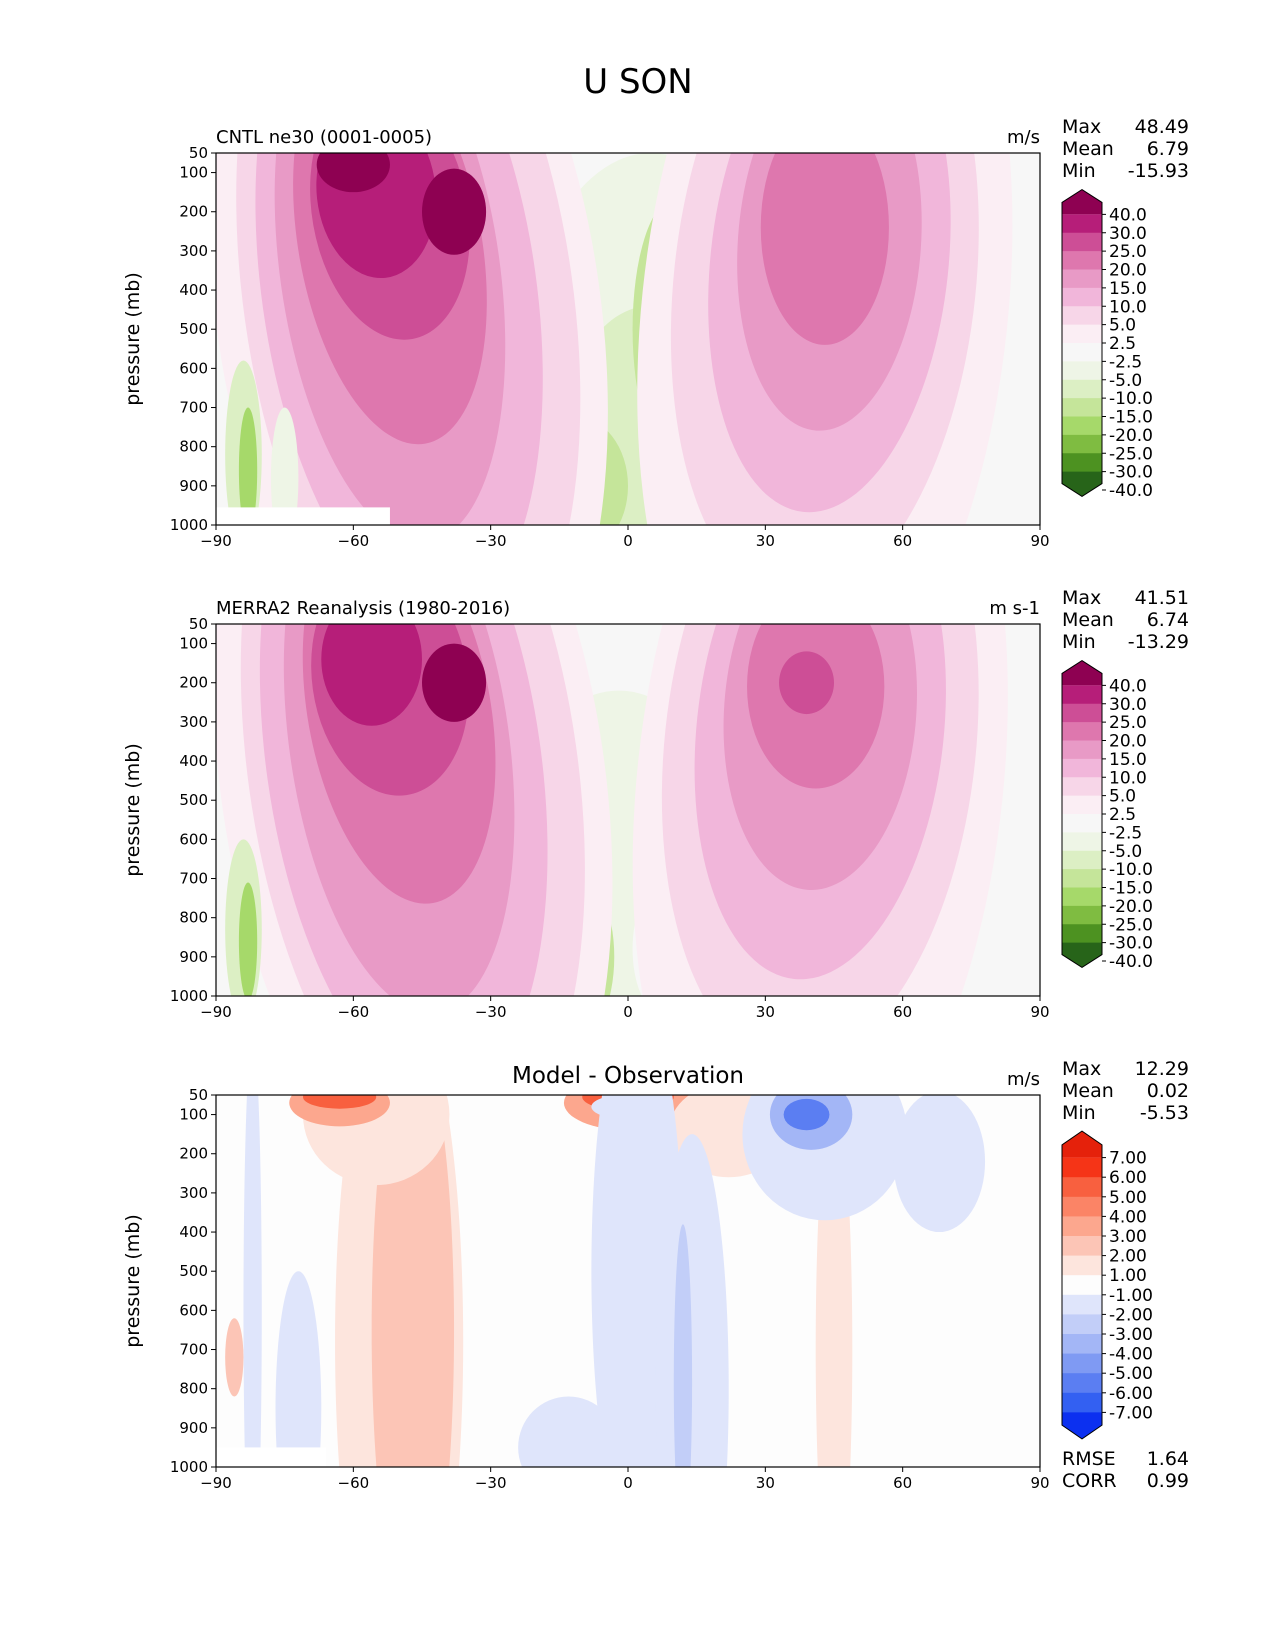  I want to click on colorbar-label: -7.00, so click(1131, 1413).